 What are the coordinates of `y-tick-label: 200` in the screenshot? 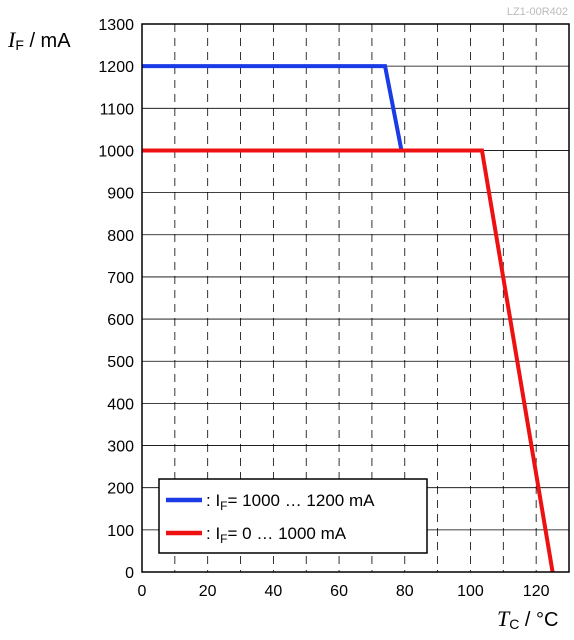 It's located at (120, 489).